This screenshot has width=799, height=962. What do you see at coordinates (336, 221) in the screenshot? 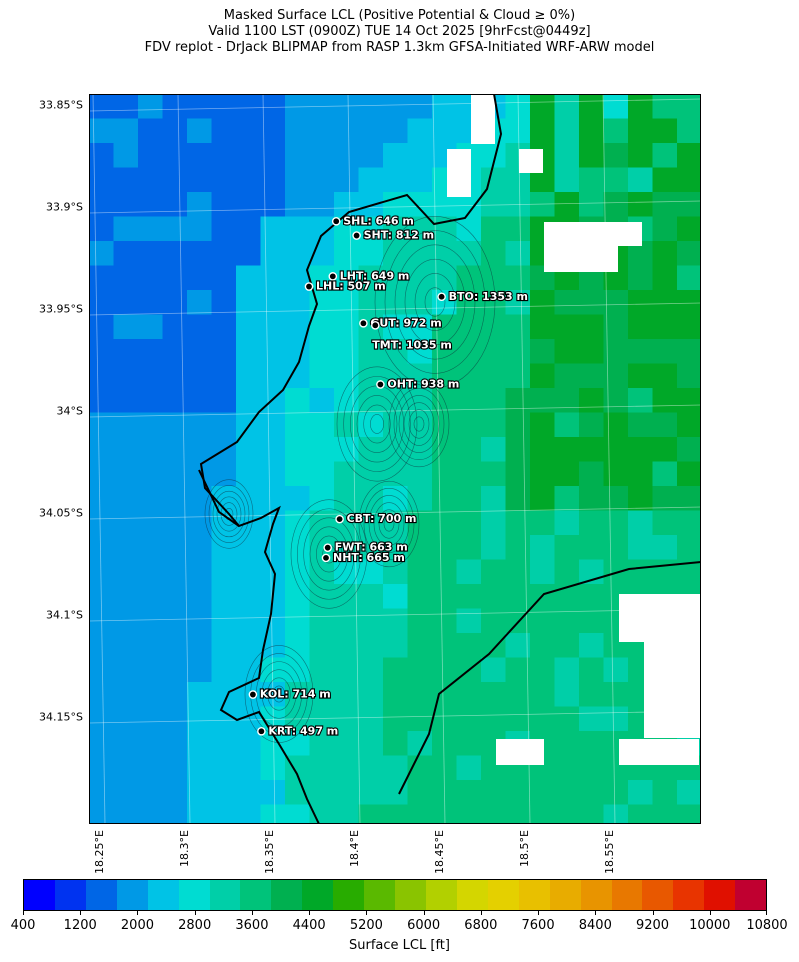
I see `station-marker-shl` at bounding box center [336, 221].